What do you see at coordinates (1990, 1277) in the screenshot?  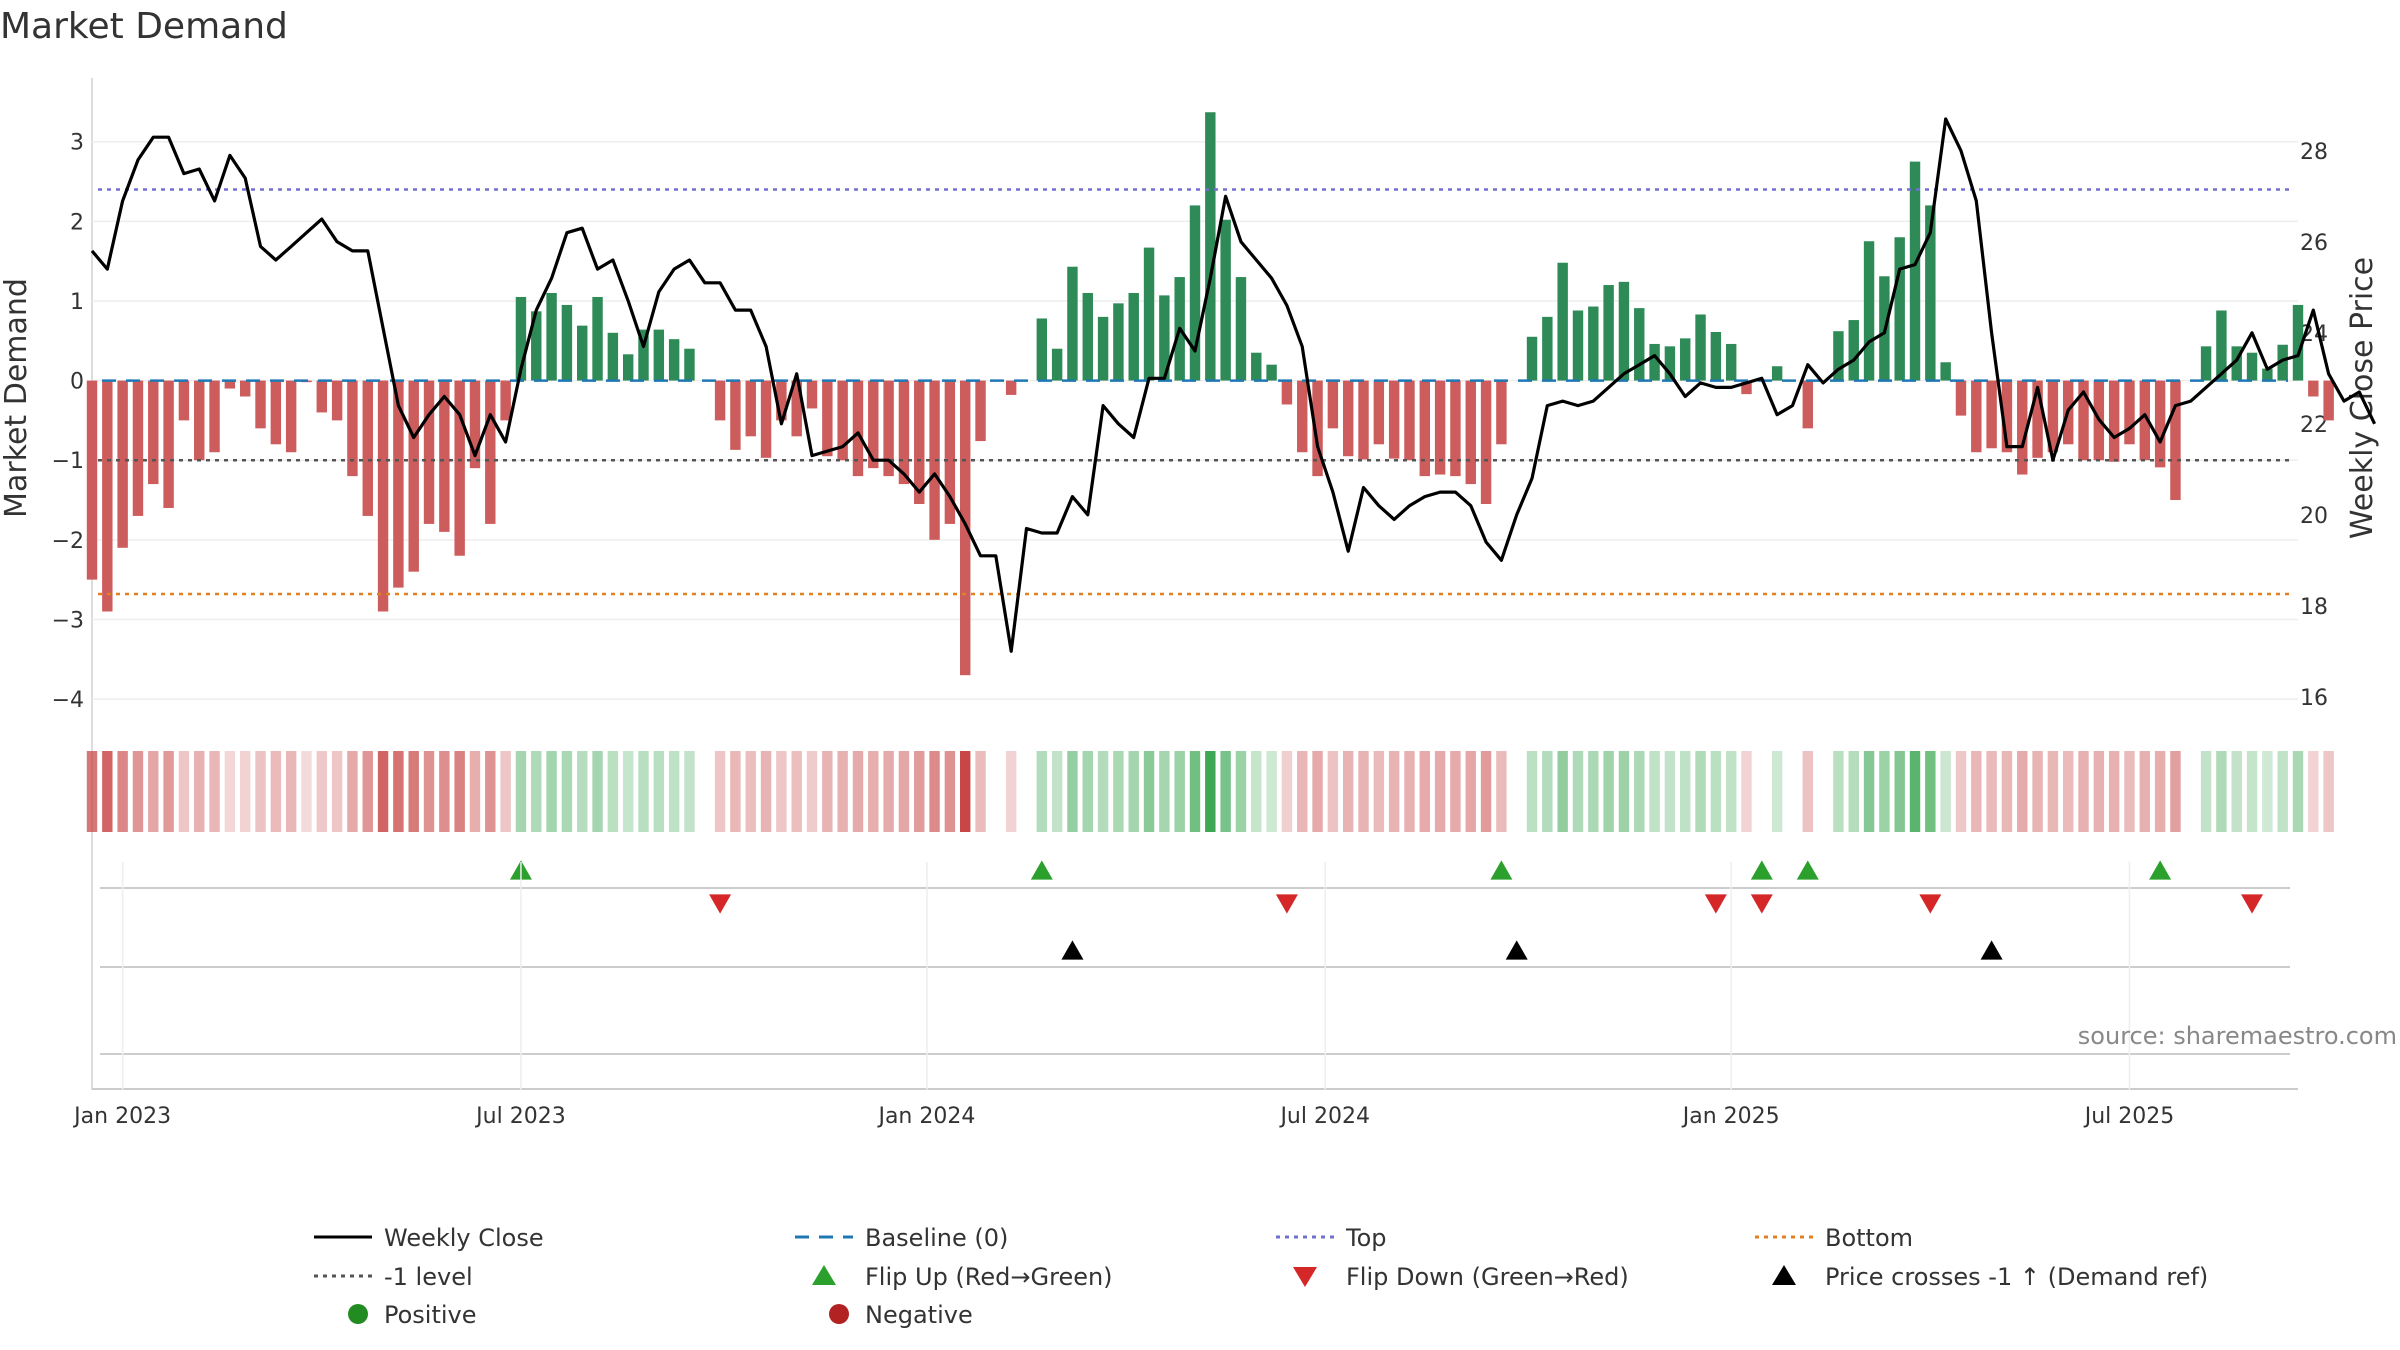 I see `legend-item: Price crosses -1 ↑ (Demand ref)` at bounding box center [1990, 1277].